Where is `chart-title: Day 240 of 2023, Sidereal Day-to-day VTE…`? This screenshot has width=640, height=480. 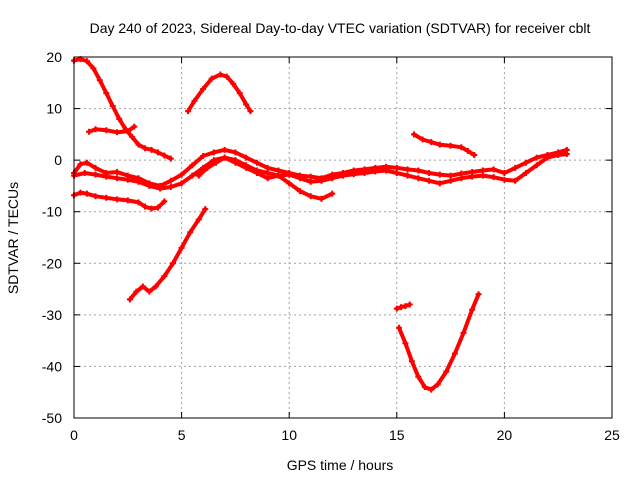 chart-title: Day 240 of 2023, Sidereal Day-to-day VTE… is located at coordinates (340, 28).